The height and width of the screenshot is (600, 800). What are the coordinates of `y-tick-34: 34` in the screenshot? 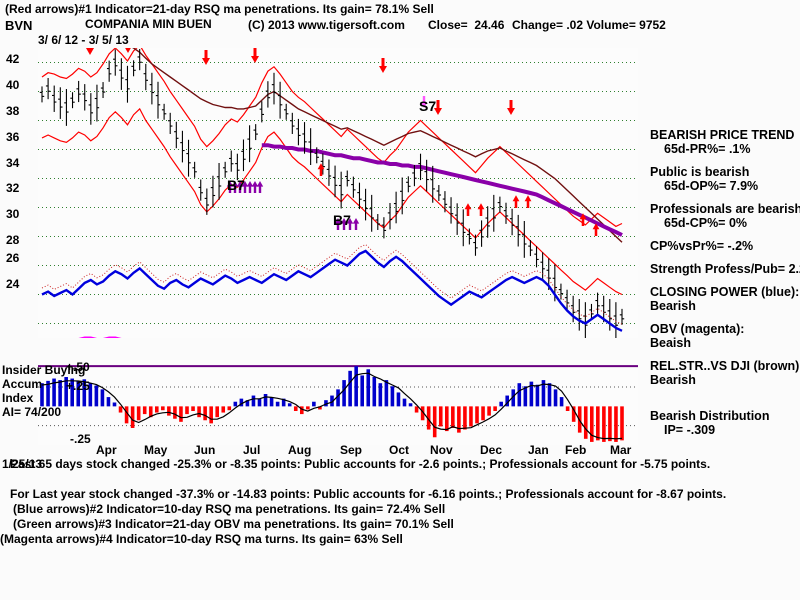 It's located at (13, 163).